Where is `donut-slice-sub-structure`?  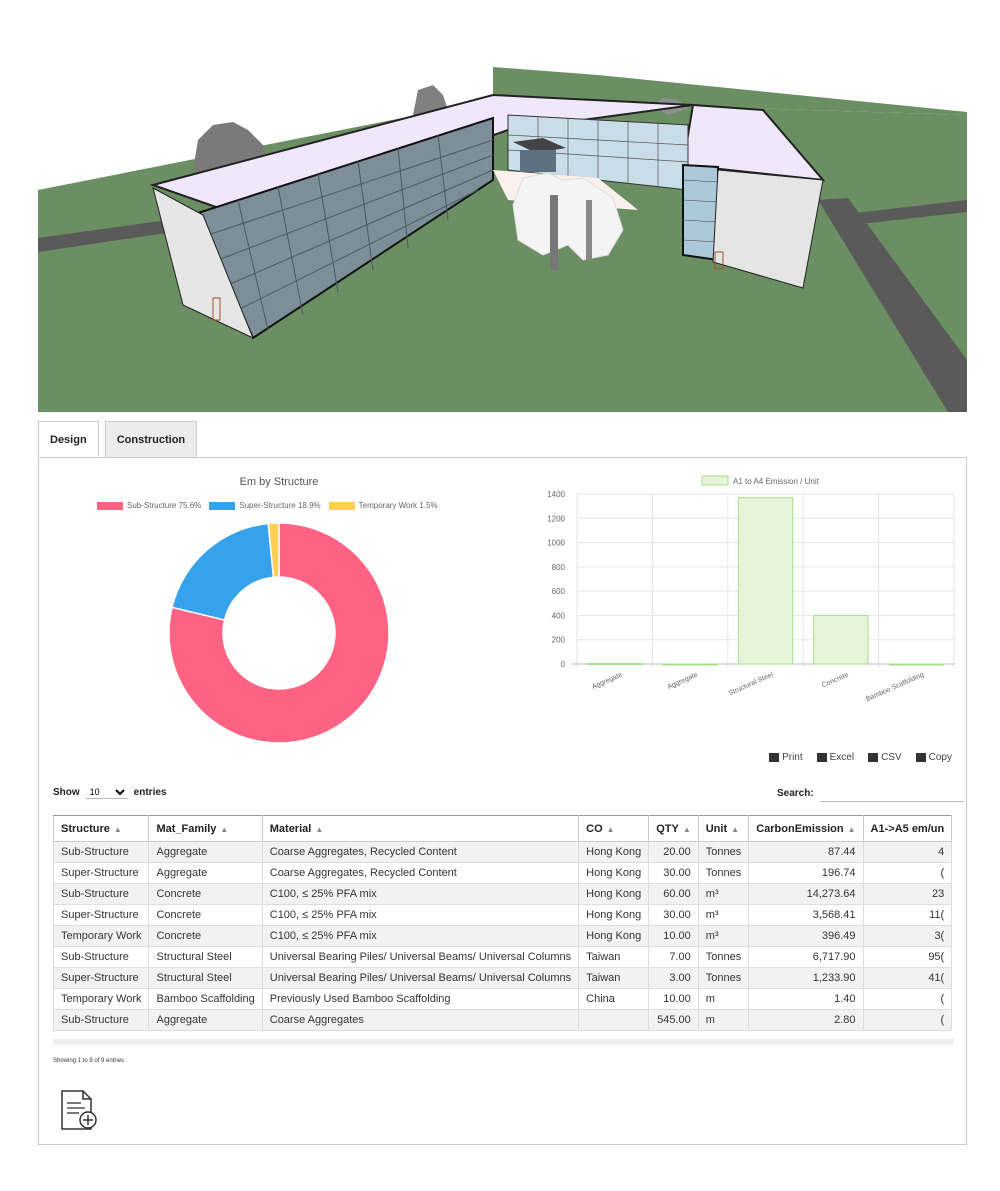
donut-slice-sub-structure is located at coordinates (279, 633).